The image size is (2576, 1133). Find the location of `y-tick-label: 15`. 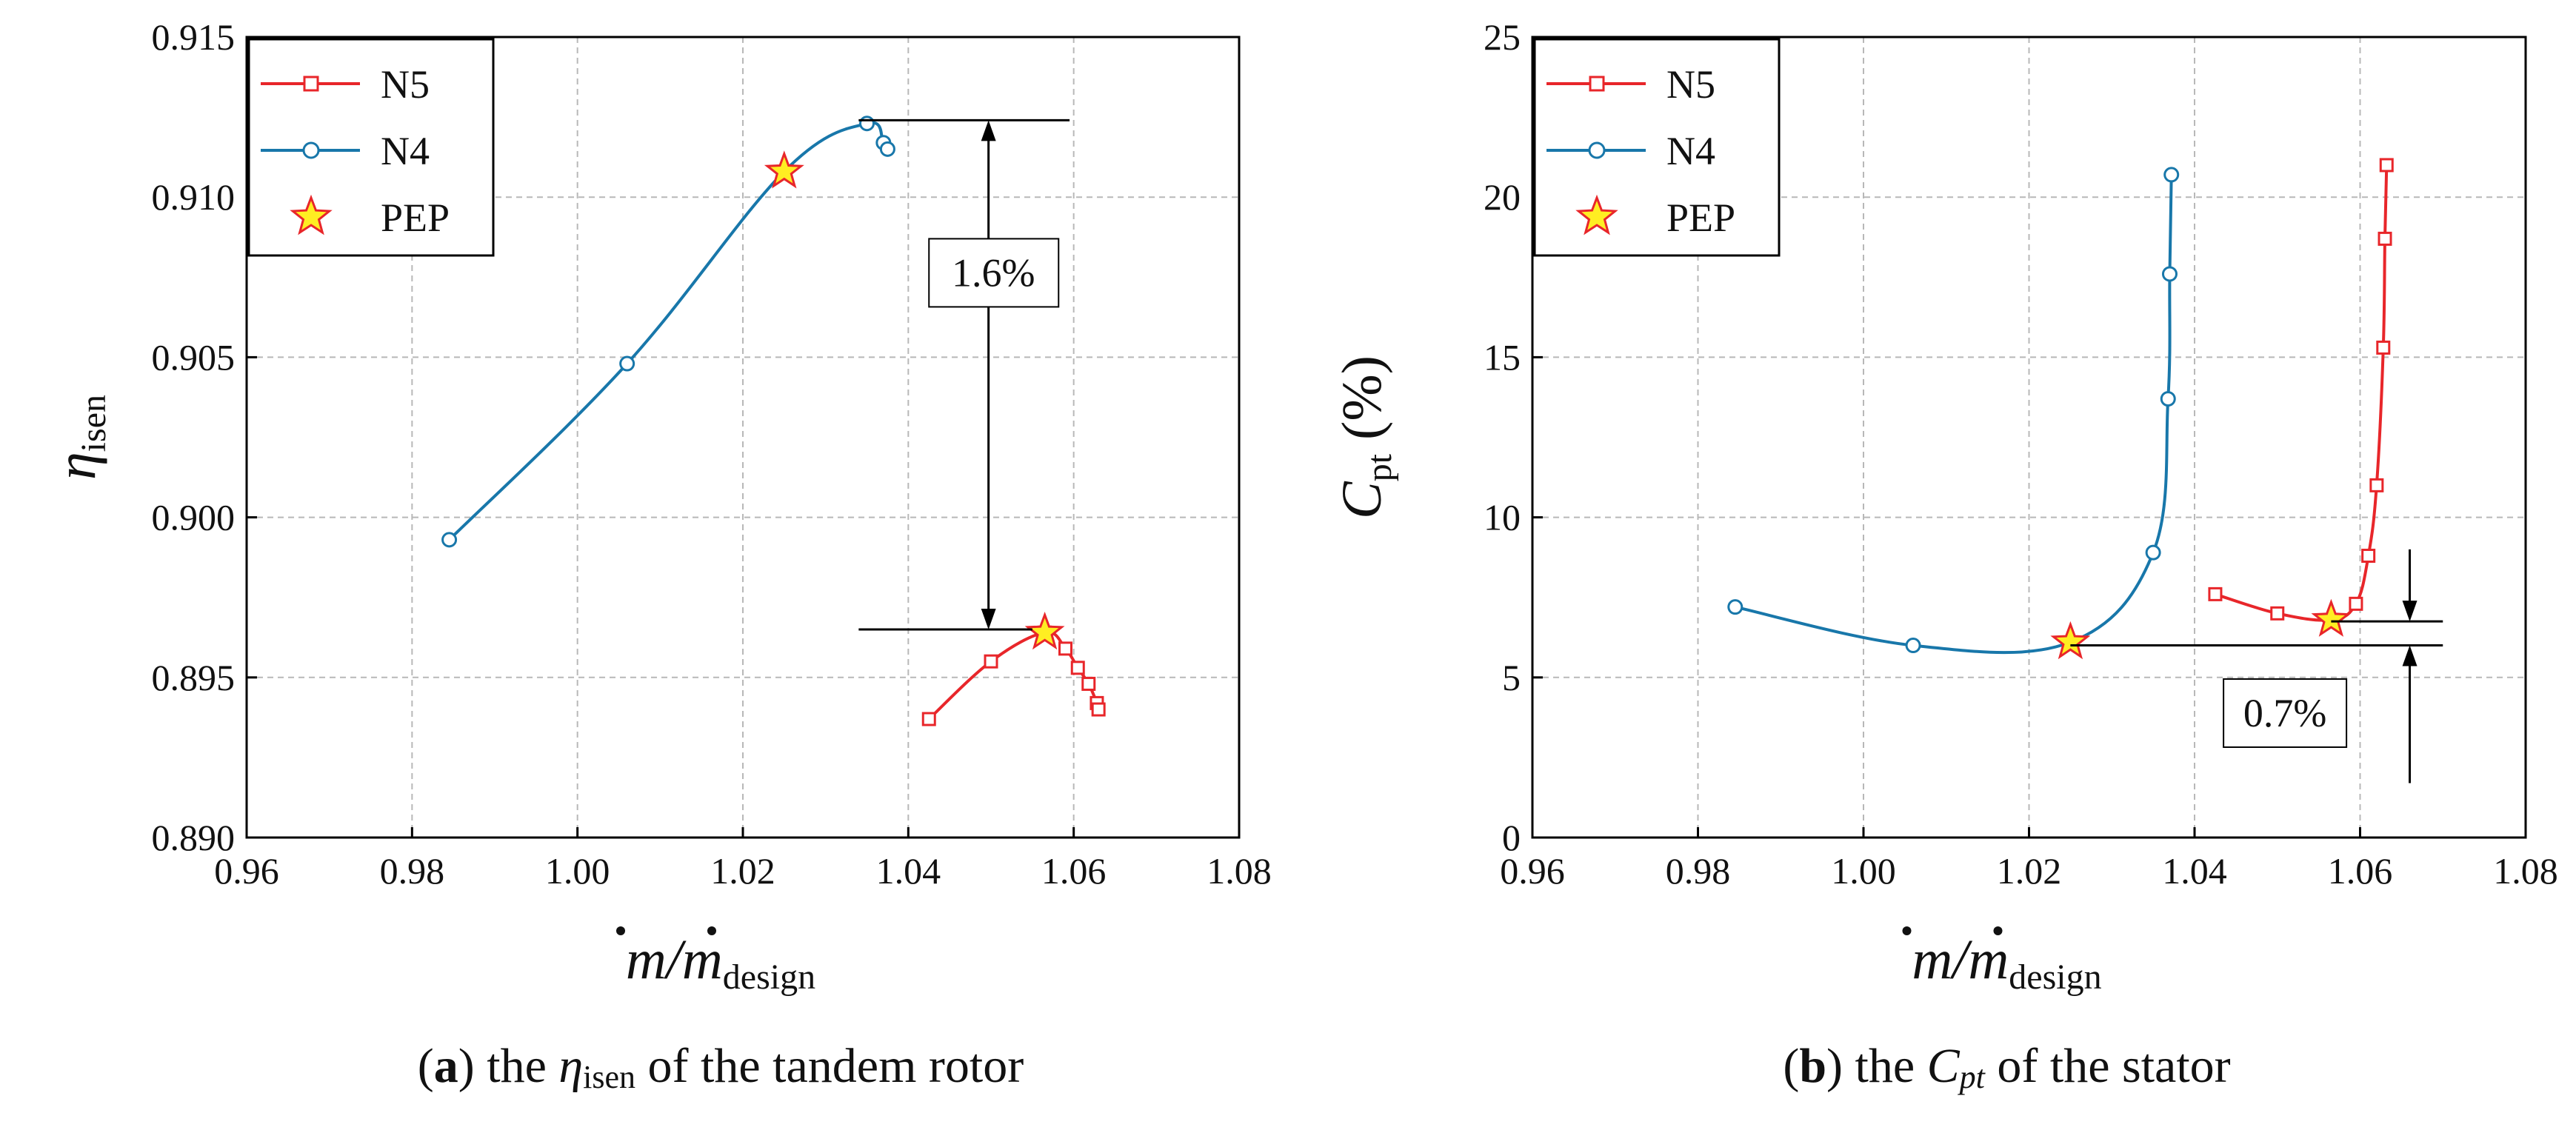

y-tick-label: 15 is located at coordinates (1502, 357).